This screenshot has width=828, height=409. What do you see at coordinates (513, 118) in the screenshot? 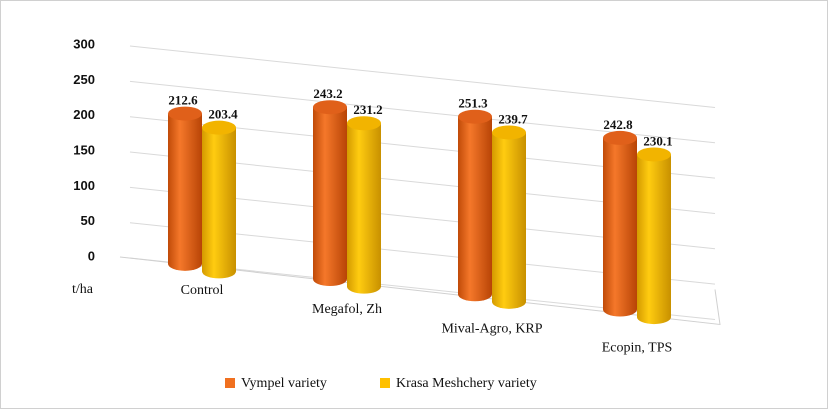
I see `value-label: 239.7` at bounding box center [513, 118].